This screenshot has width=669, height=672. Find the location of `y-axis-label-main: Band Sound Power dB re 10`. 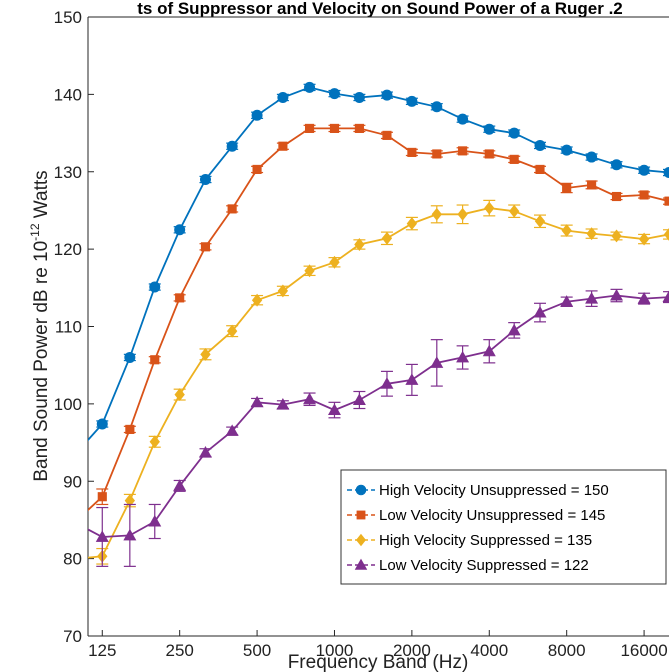

y-axis-label-main: Band Sound Power dB re 10 is located at coordinates (41, 361).